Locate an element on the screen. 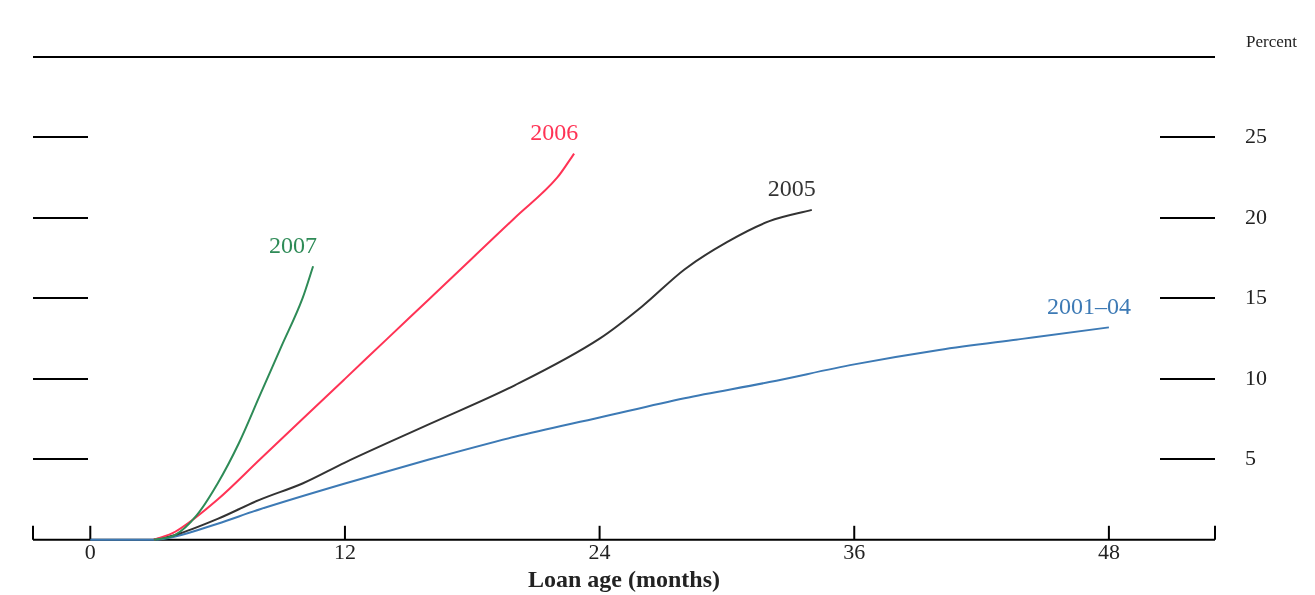 Image resolution: width=1315 pixels, height=595 pixels. series-label: 2001–04 is located at coordinates (1088, 305).